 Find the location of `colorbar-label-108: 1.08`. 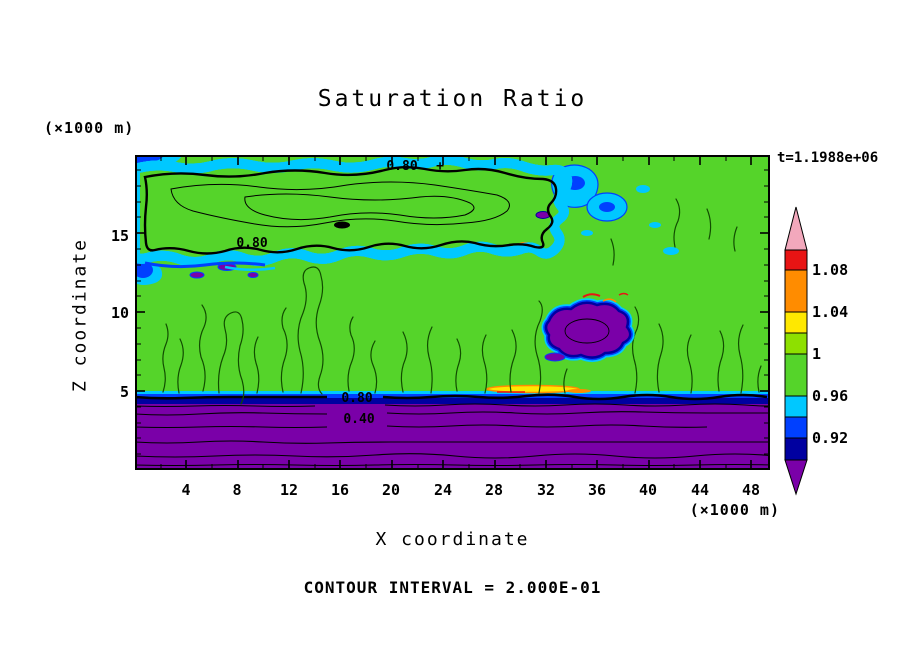

colorbar-label-108: 1.08 is located at coordinates (830, 270).